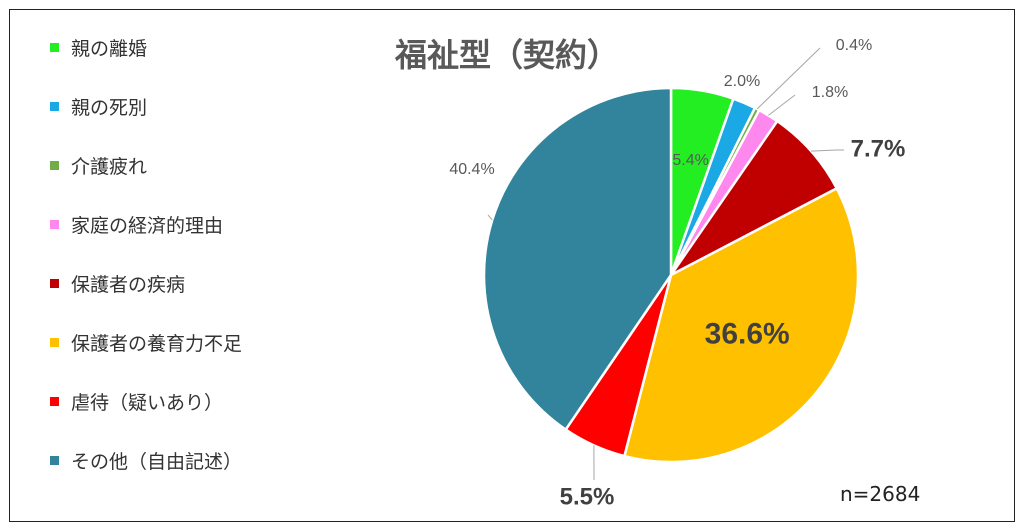 Image resolution: width=1024 pixels, height=531 pixels. What do you see at coordinates (157, 343) in the screenshot?
I see `legend-label: 保護者の養育力不足` at bounding box center [157, 343].